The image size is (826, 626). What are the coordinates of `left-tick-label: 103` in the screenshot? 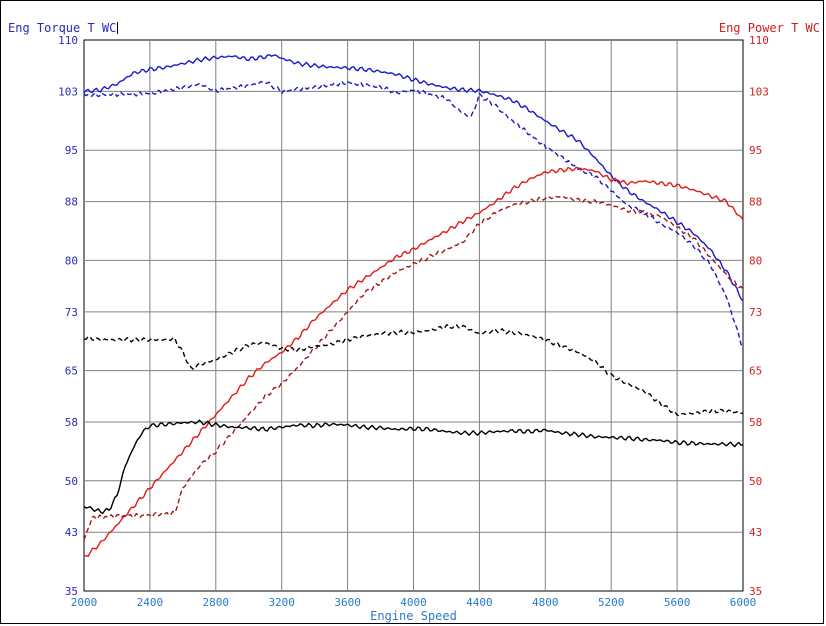 It's located at (68, 91).